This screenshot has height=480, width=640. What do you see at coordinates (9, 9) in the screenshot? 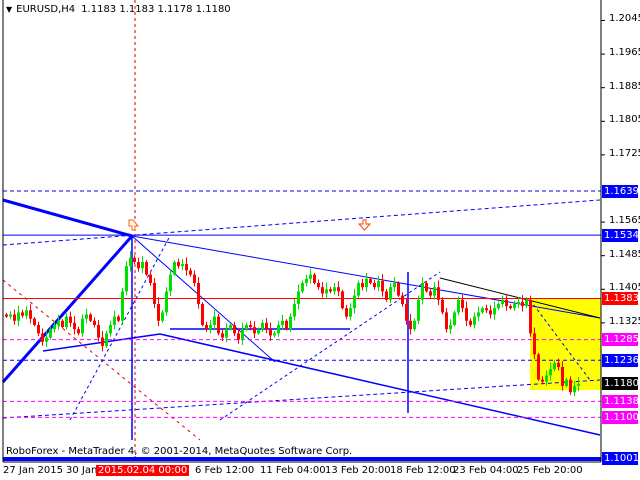
I see `caret-down-icon: ▼` at bounding box center [9, 9].